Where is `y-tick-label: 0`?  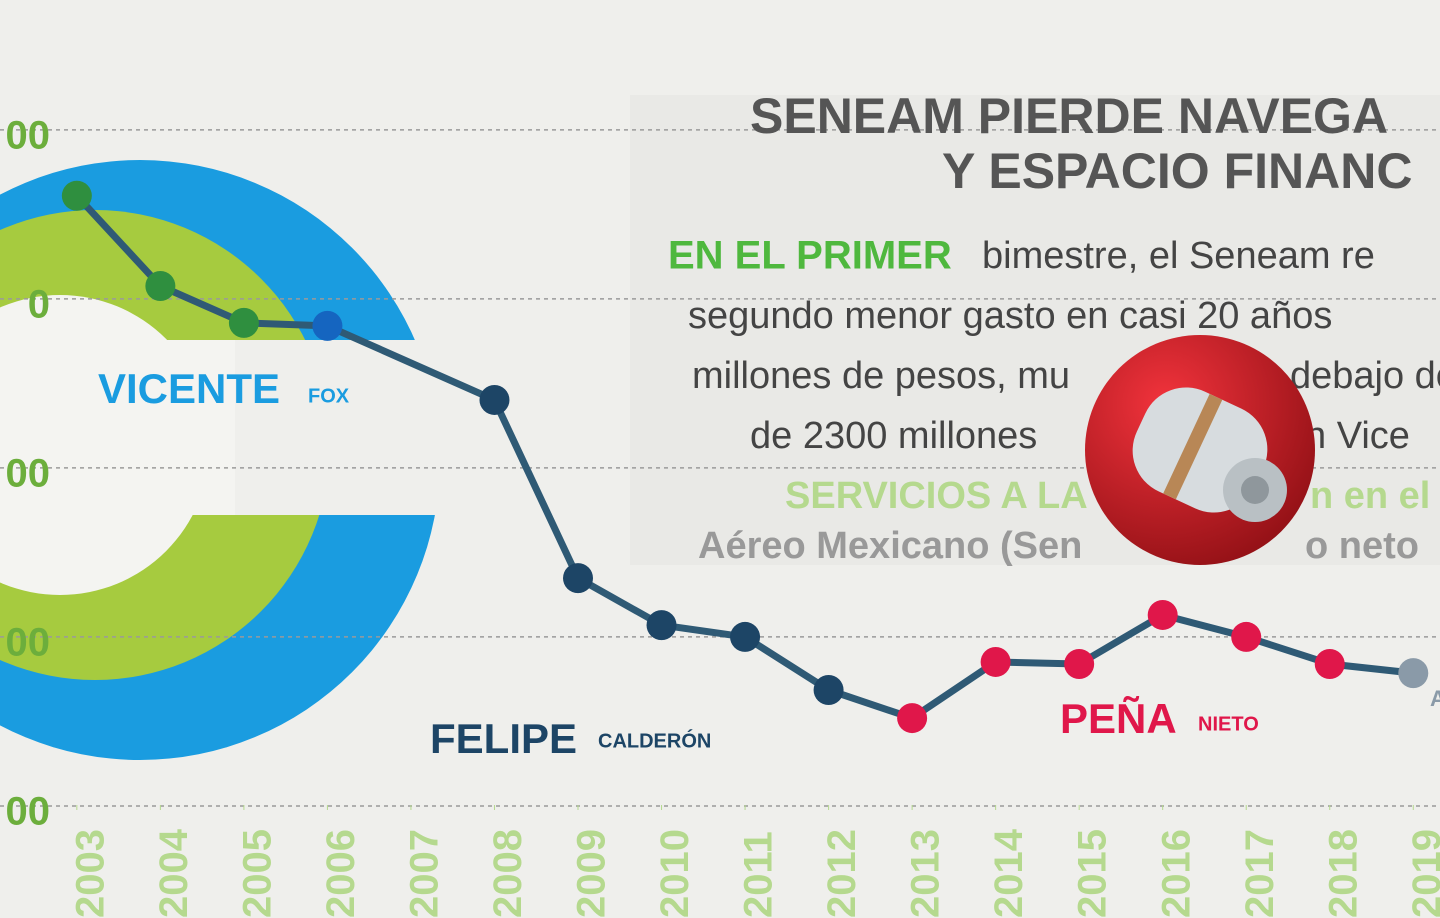 y-tick-label: 0 is located at coordinates (39, 304).